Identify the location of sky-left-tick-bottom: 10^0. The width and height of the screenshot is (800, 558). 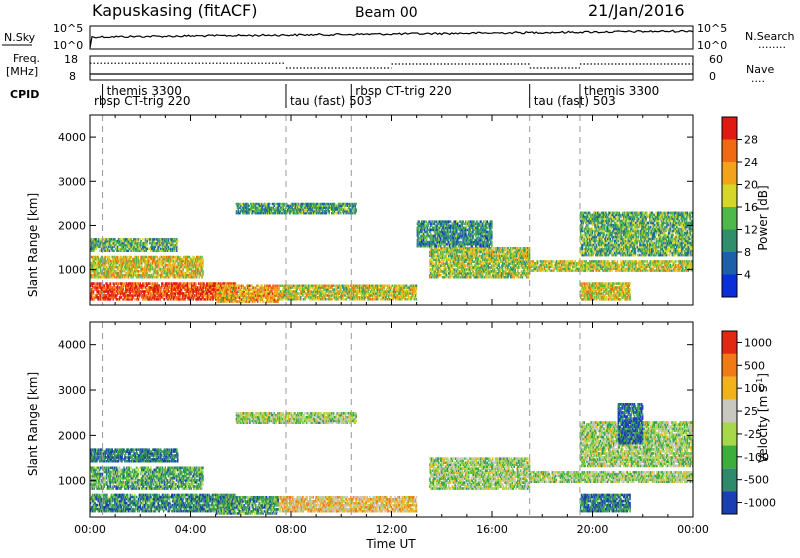
(68, 45).